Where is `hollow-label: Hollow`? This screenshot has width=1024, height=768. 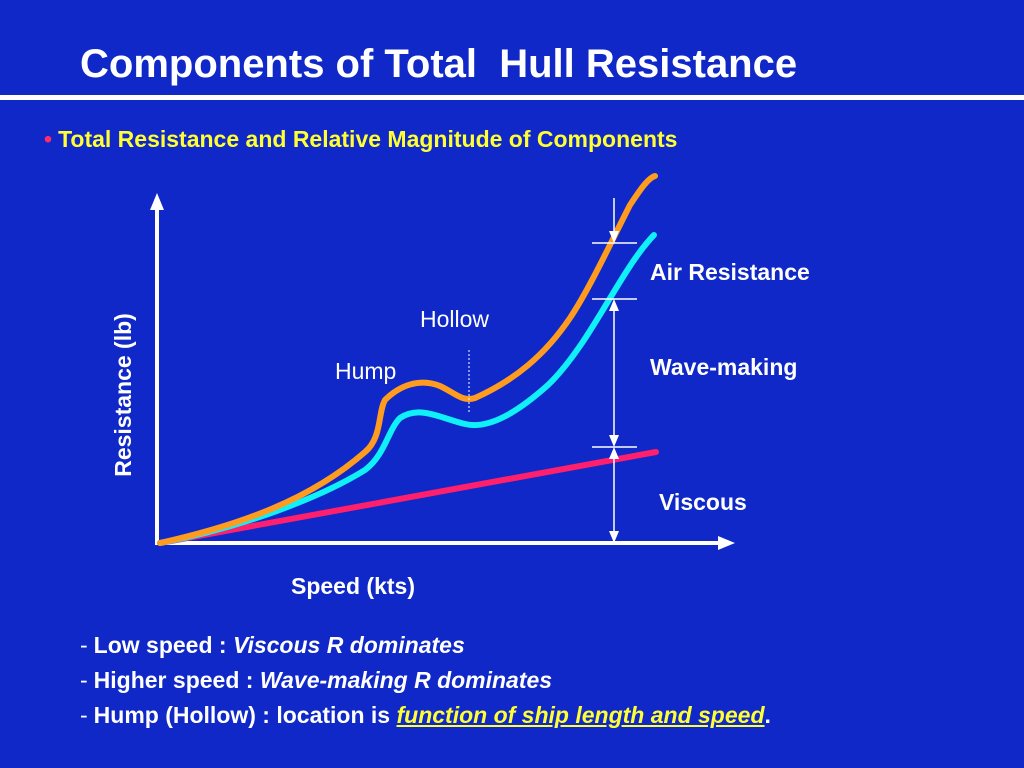 hollow-label: Hollow is located at coordinates (454, 319).